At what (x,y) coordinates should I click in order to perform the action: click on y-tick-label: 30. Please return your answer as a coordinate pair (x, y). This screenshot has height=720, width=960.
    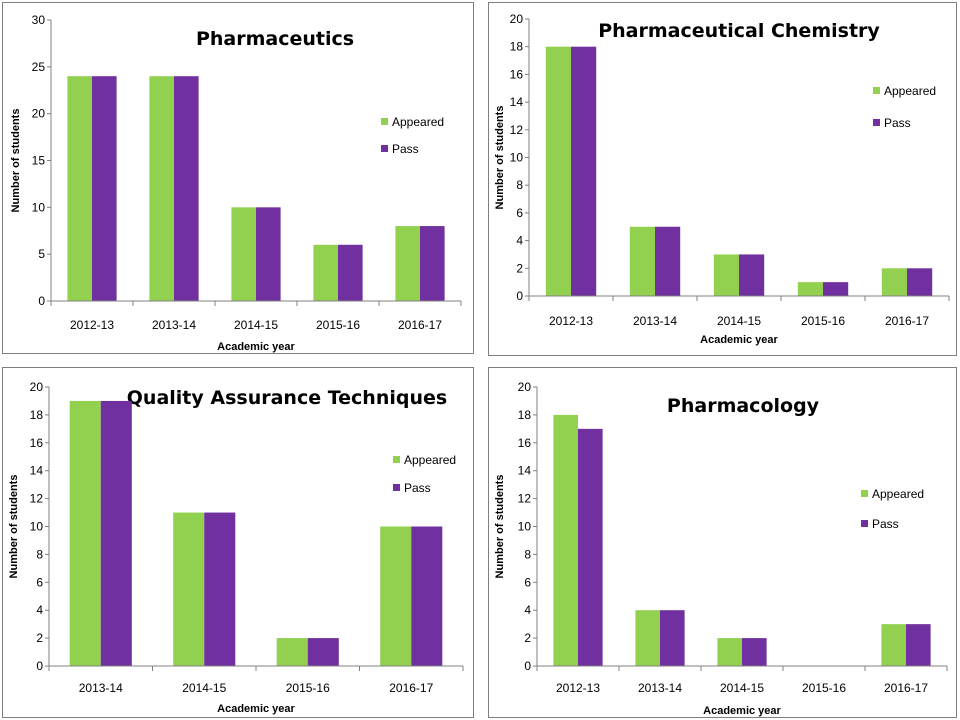
    Looking at the image, I should click on (39, 20).